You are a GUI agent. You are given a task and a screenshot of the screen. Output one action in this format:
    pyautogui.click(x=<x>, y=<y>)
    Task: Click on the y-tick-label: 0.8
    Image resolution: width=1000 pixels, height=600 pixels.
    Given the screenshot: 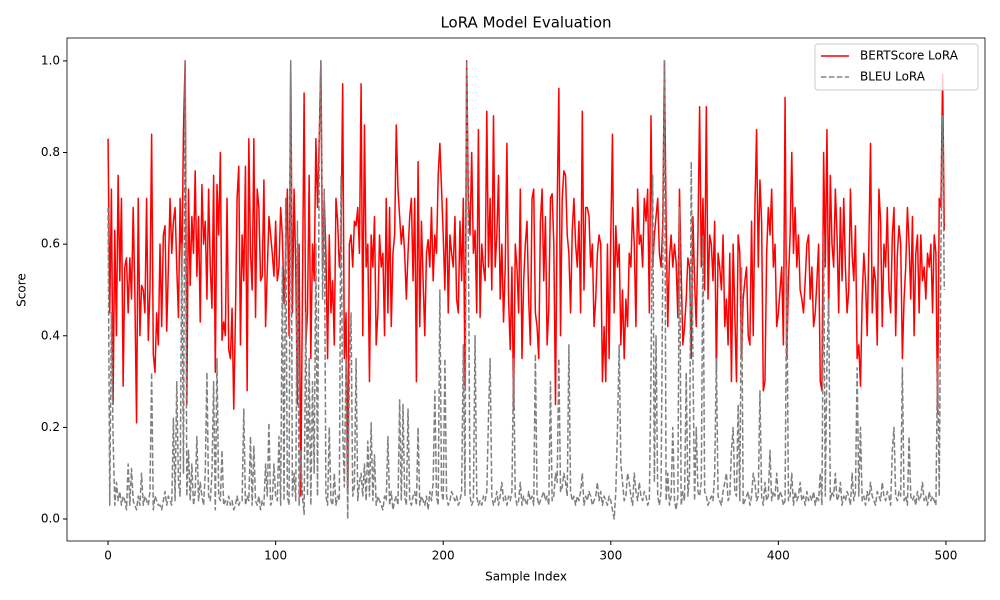 What is the action you would take?
    pyautogui.click(x=50, y=152)
    